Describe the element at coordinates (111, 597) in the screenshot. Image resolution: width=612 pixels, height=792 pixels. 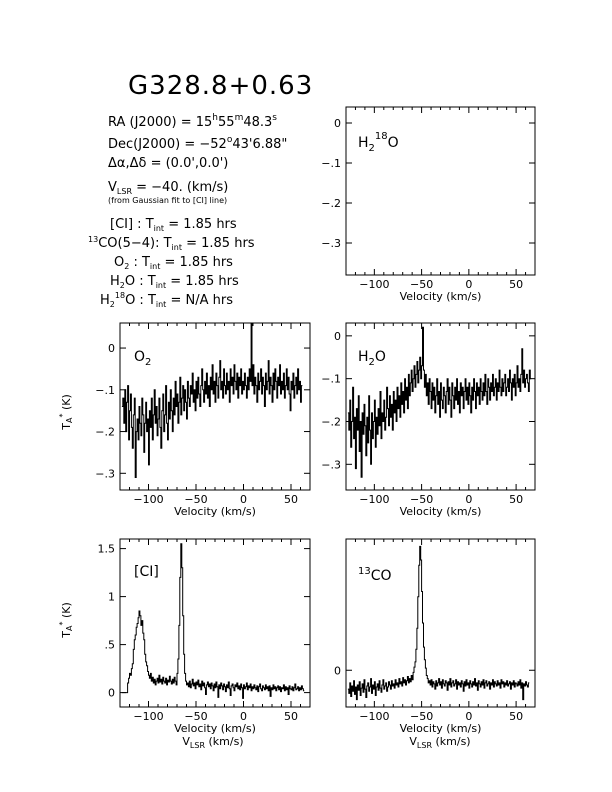
I see `y-tick-label: 1` at that location.